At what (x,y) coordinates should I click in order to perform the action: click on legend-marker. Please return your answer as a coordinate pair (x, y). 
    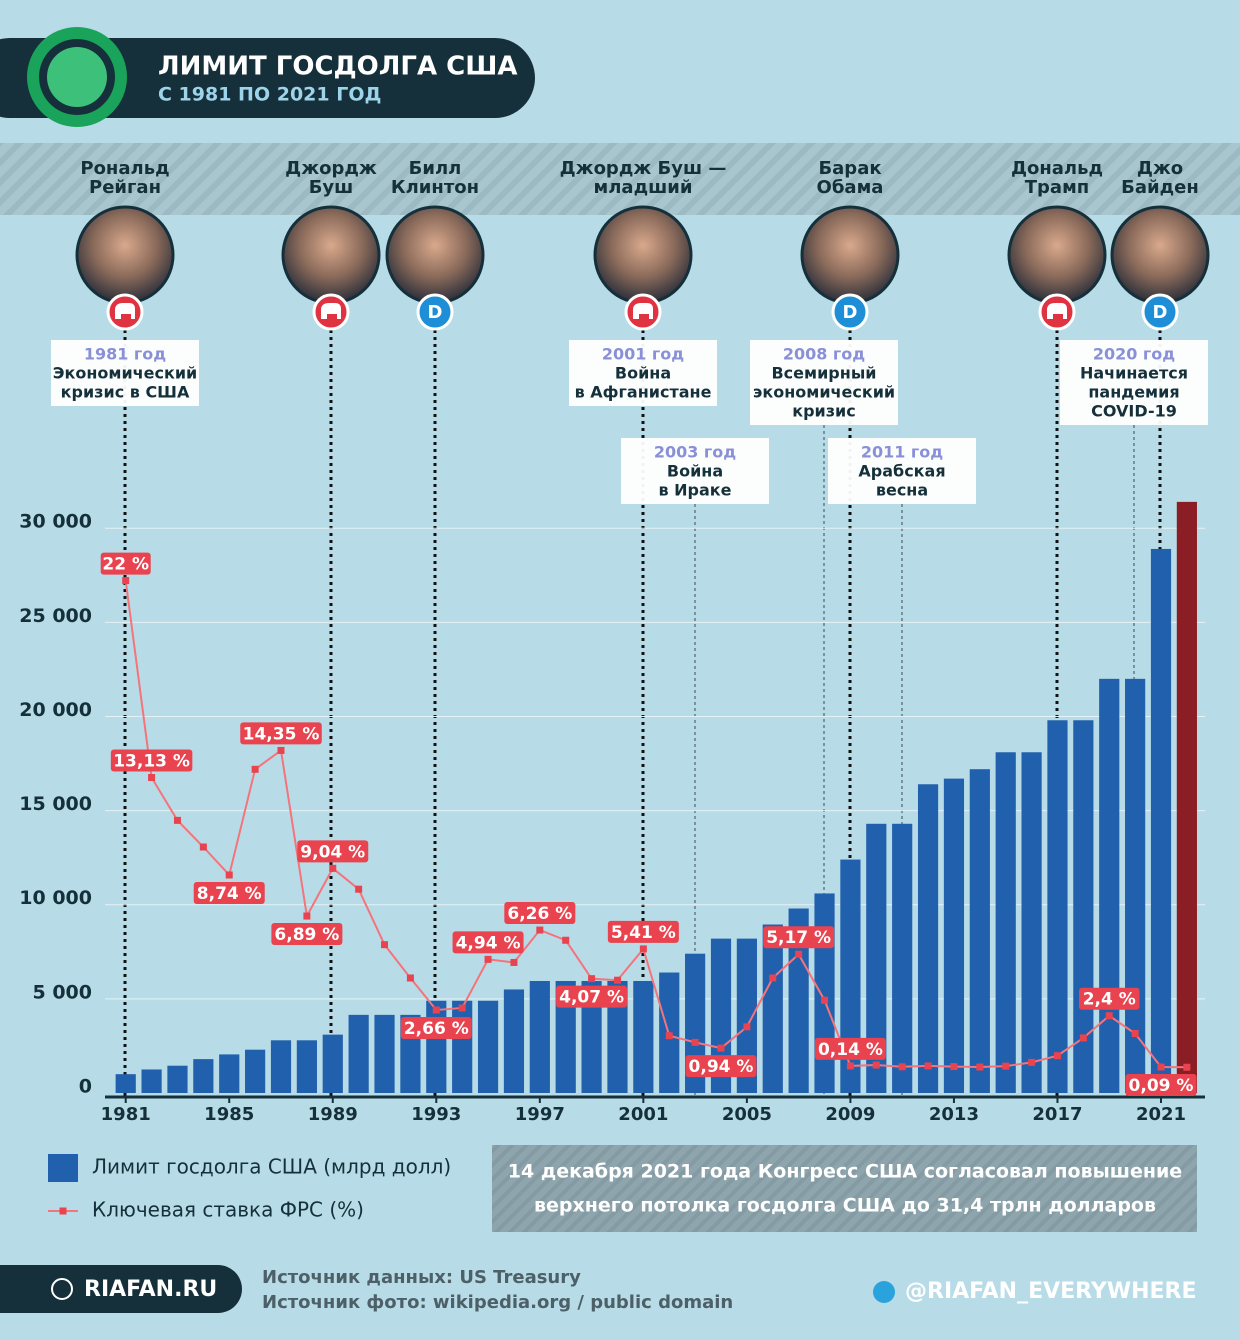
    Looking at the image, I should click on (63, 1211).